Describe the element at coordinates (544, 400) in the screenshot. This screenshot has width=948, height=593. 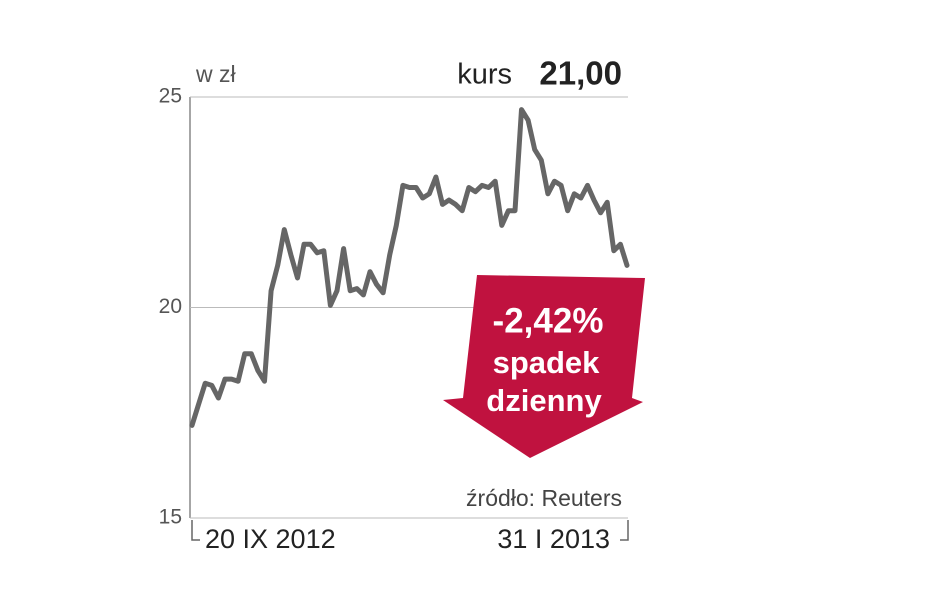
I see `callout-text: dzienny` at that location.